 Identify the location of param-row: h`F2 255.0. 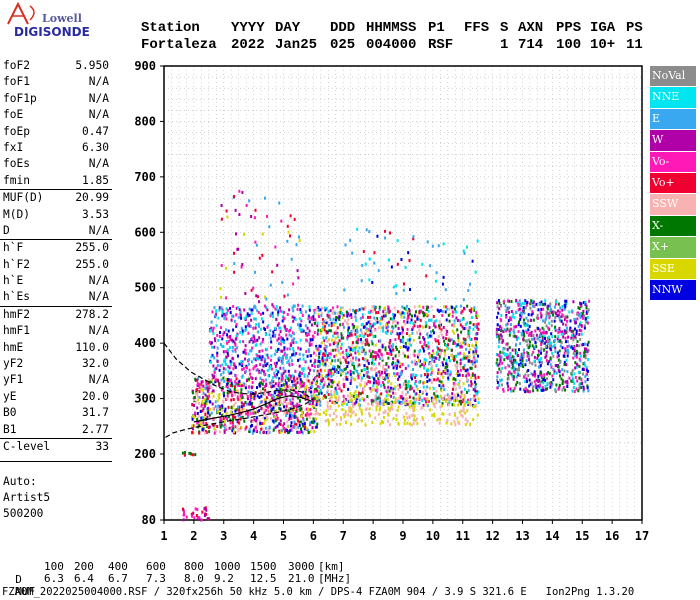
(56, 265).